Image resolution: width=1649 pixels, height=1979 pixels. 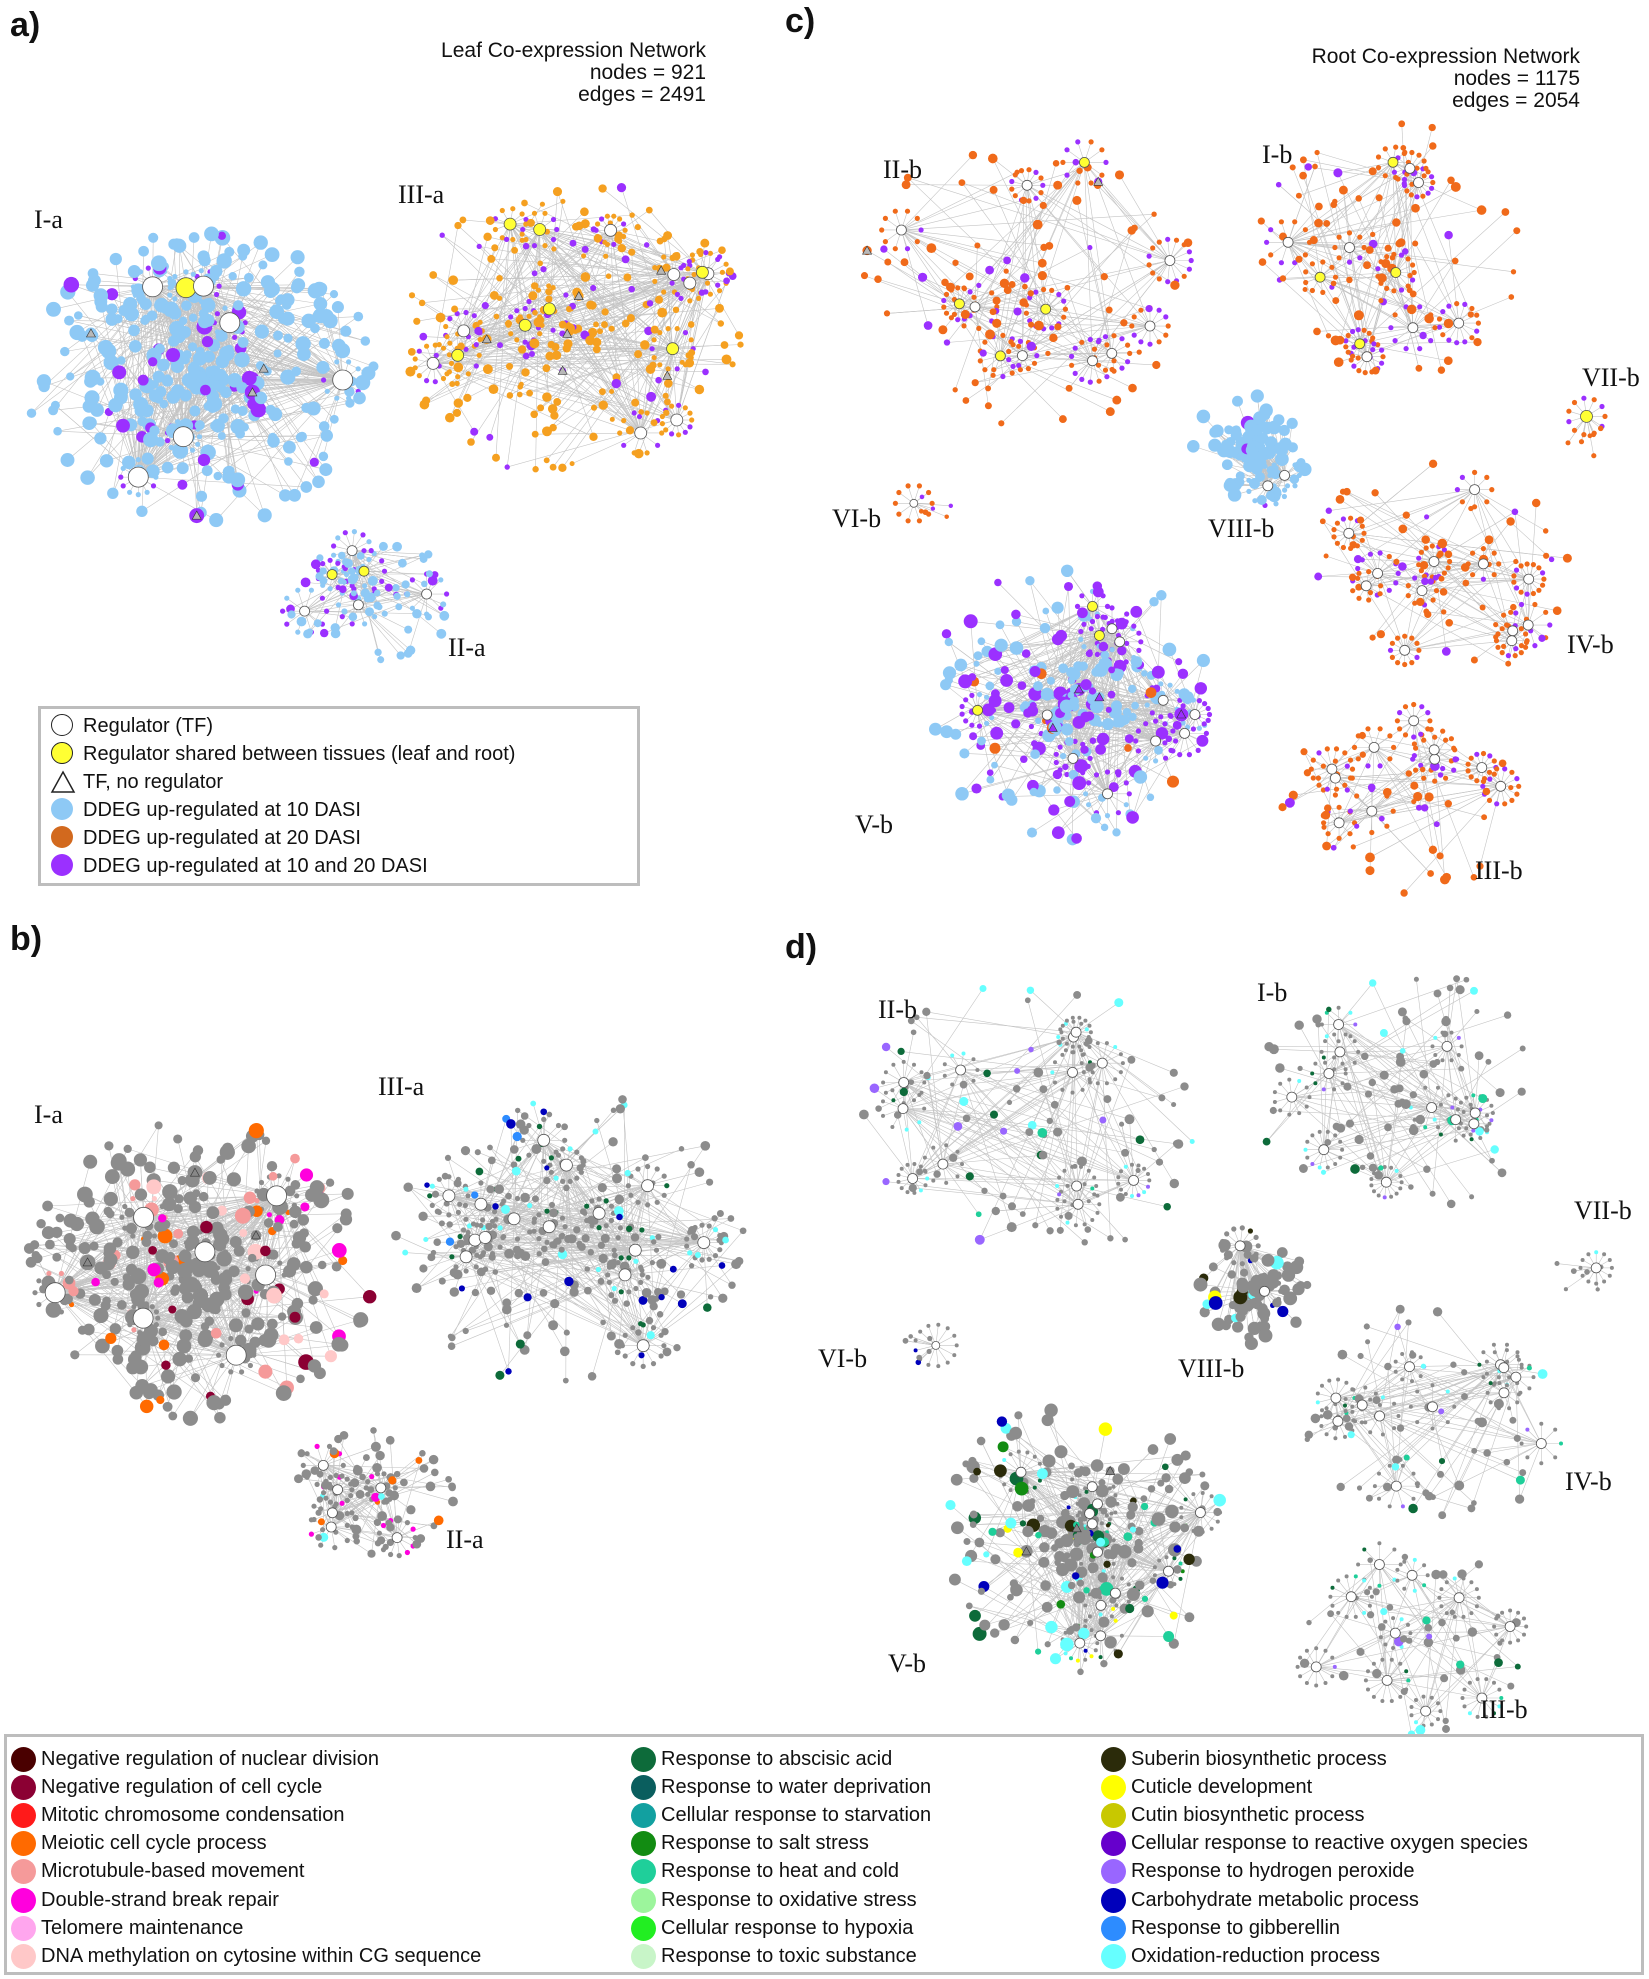 I want to click on panel-letter-a: a), so click(x=25, y=25).